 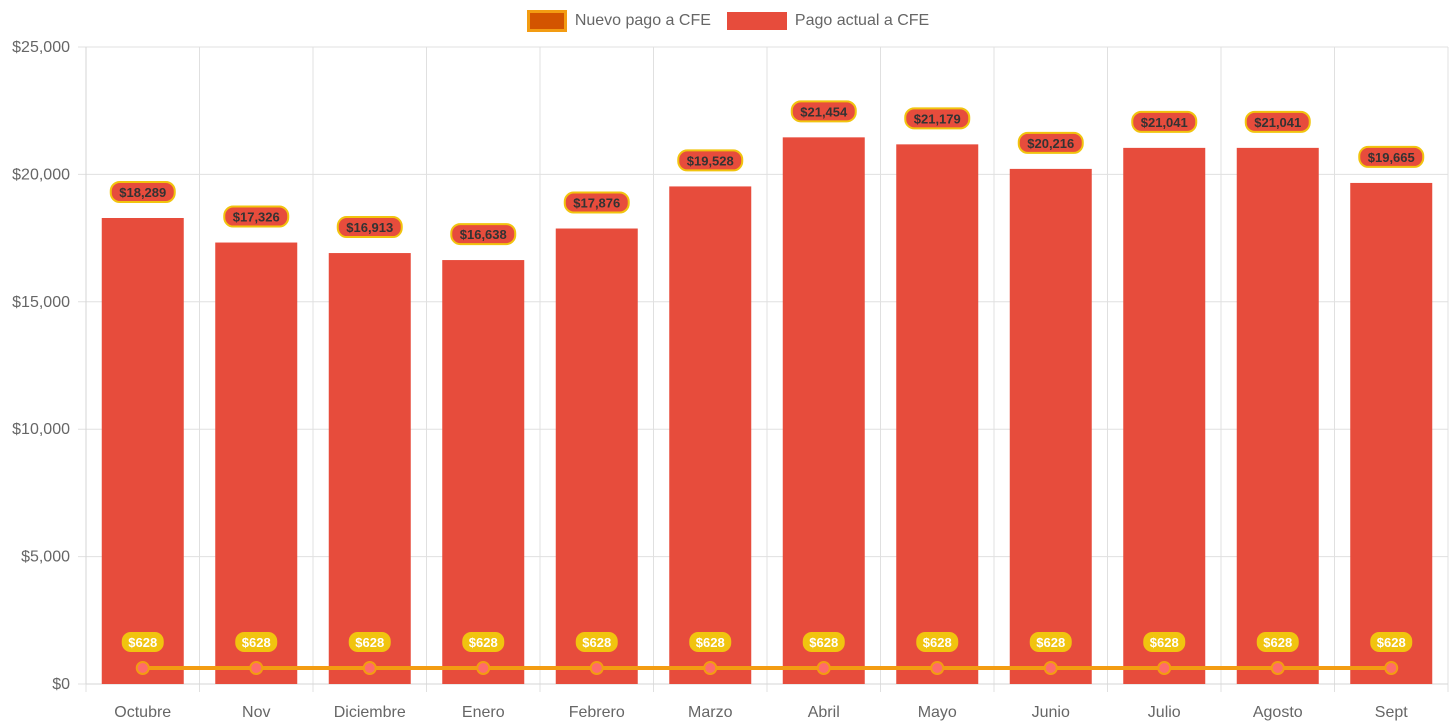 I want to click on x-tick-label: Junio, so click(x=1051, y=712).